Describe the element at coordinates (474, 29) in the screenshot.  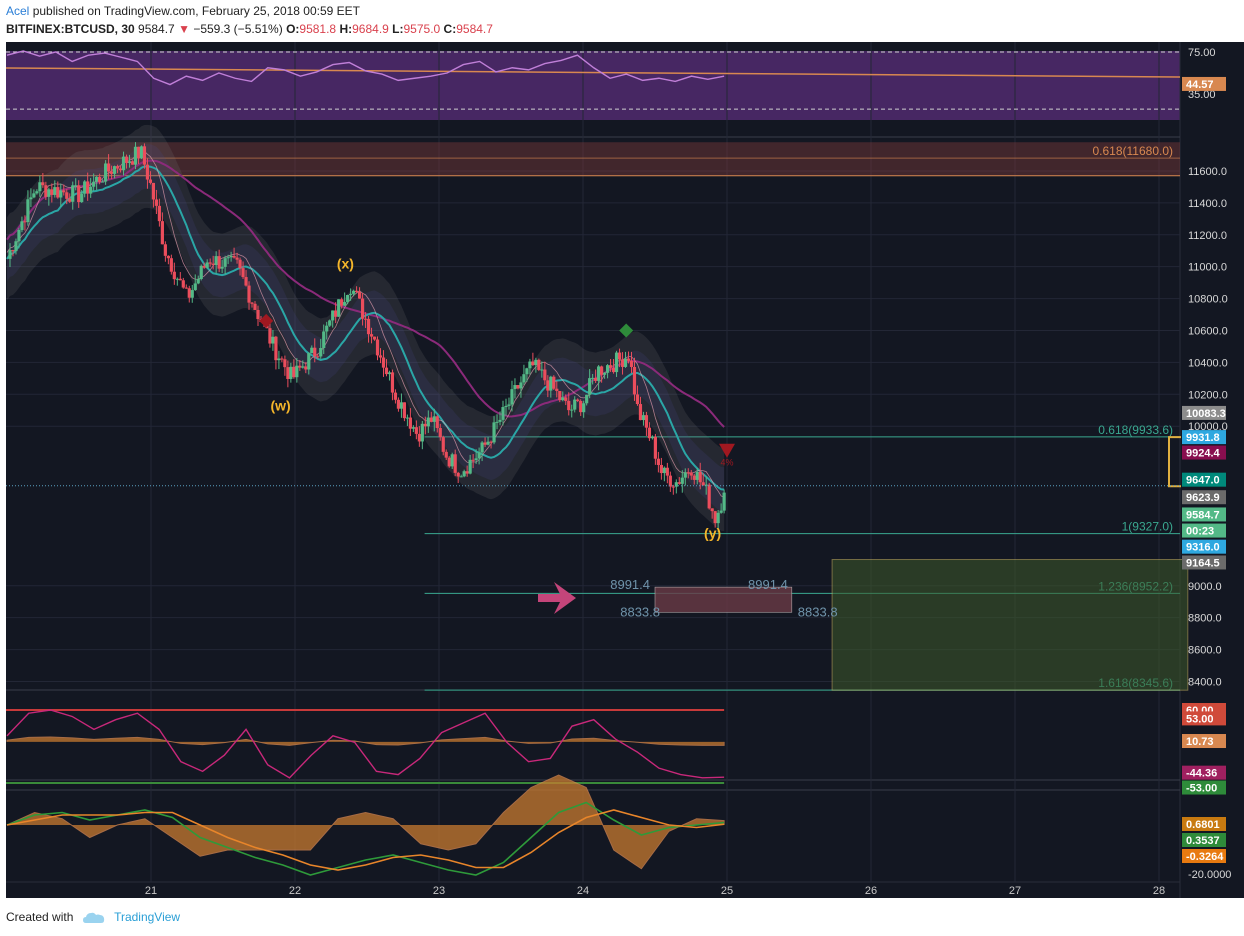
I see `close-value: 9584.7` at that location.